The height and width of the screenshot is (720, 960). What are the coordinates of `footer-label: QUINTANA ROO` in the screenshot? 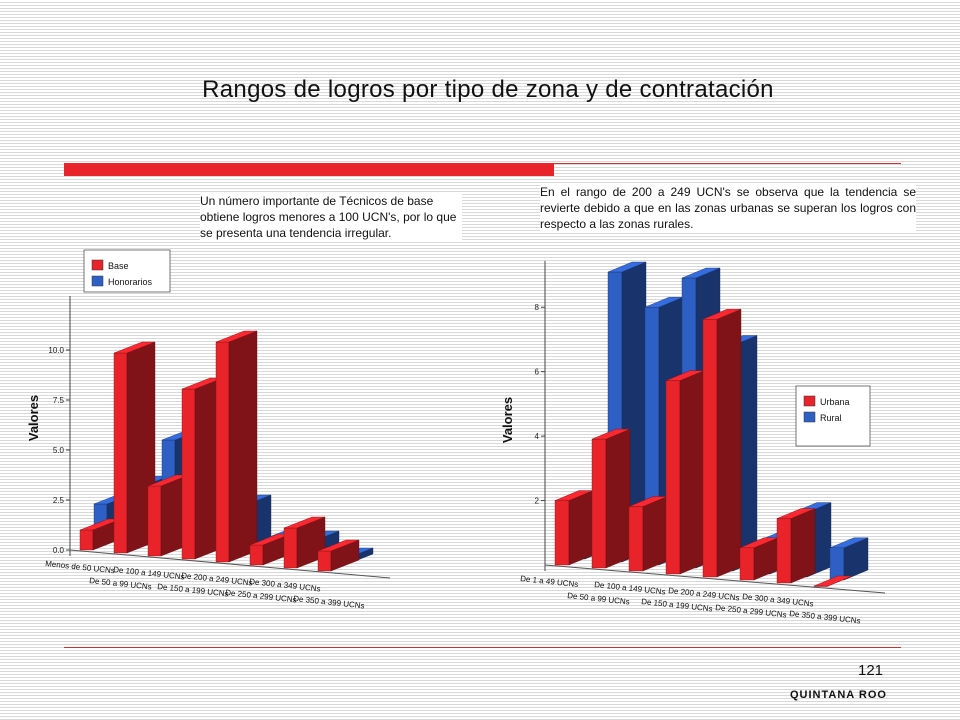 It's located at (838, 695).